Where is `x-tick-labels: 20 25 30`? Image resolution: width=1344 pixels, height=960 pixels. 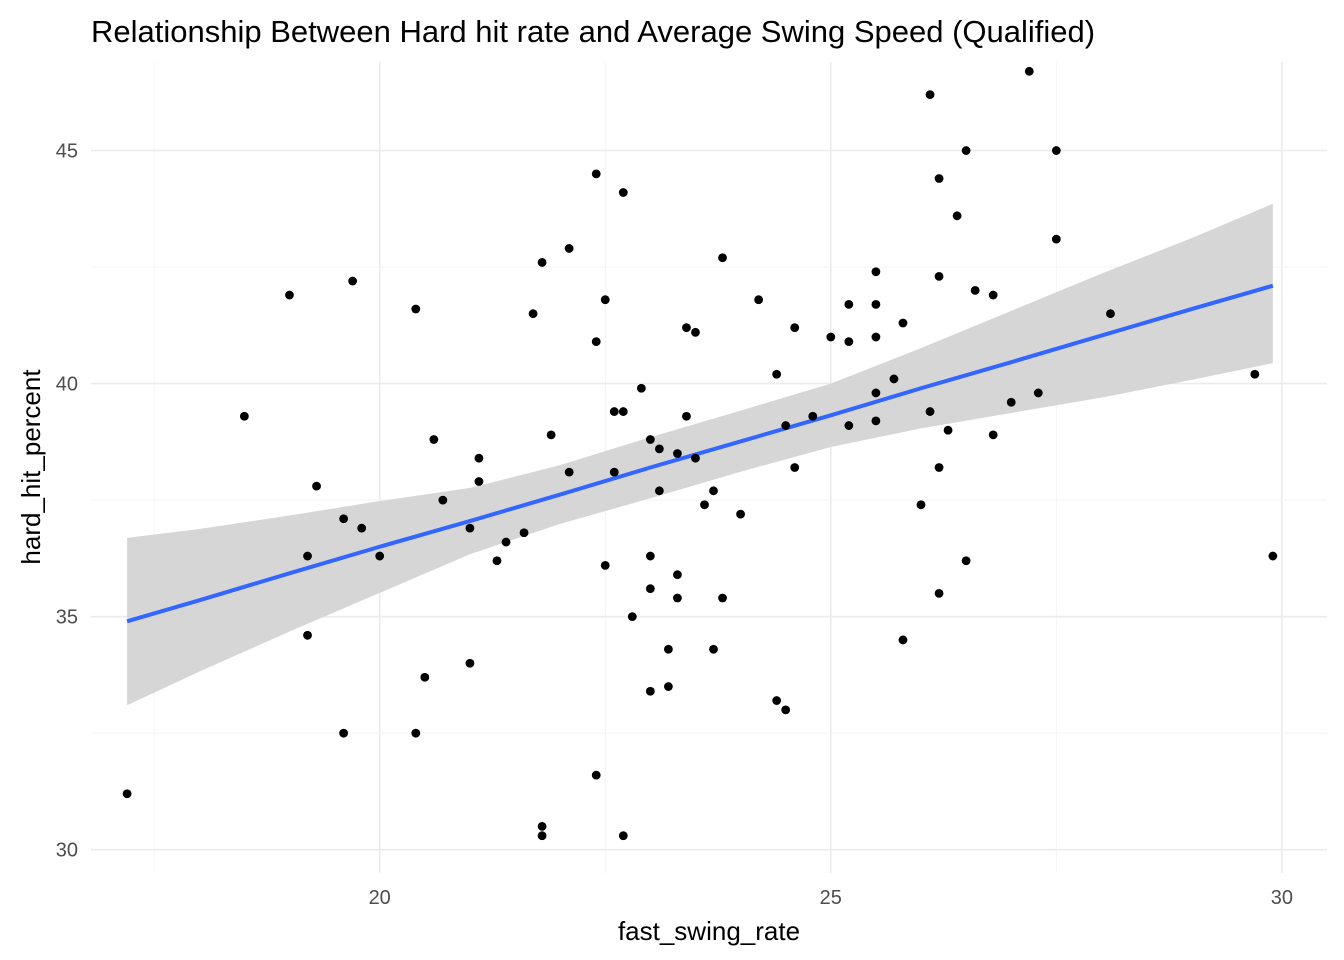
x-tick-labels: 20 25 30 is located at coordinates (831, 898).